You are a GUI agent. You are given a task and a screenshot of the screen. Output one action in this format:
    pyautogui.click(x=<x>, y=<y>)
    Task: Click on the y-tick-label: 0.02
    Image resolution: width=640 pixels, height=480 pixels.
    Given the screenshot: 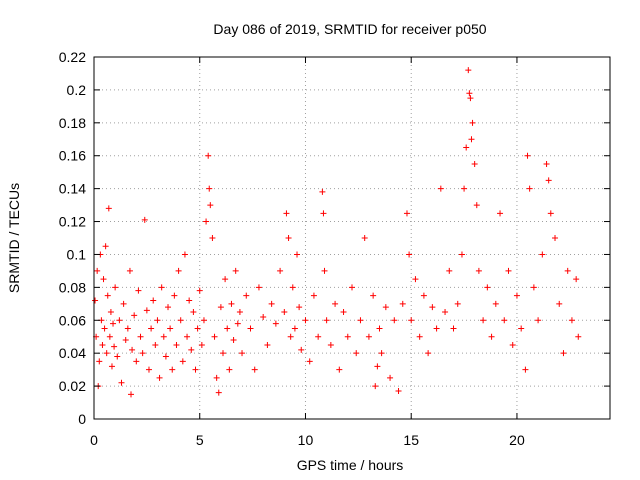 What is the action you would take?
    pyautogui.click(x=72, y=386)
    